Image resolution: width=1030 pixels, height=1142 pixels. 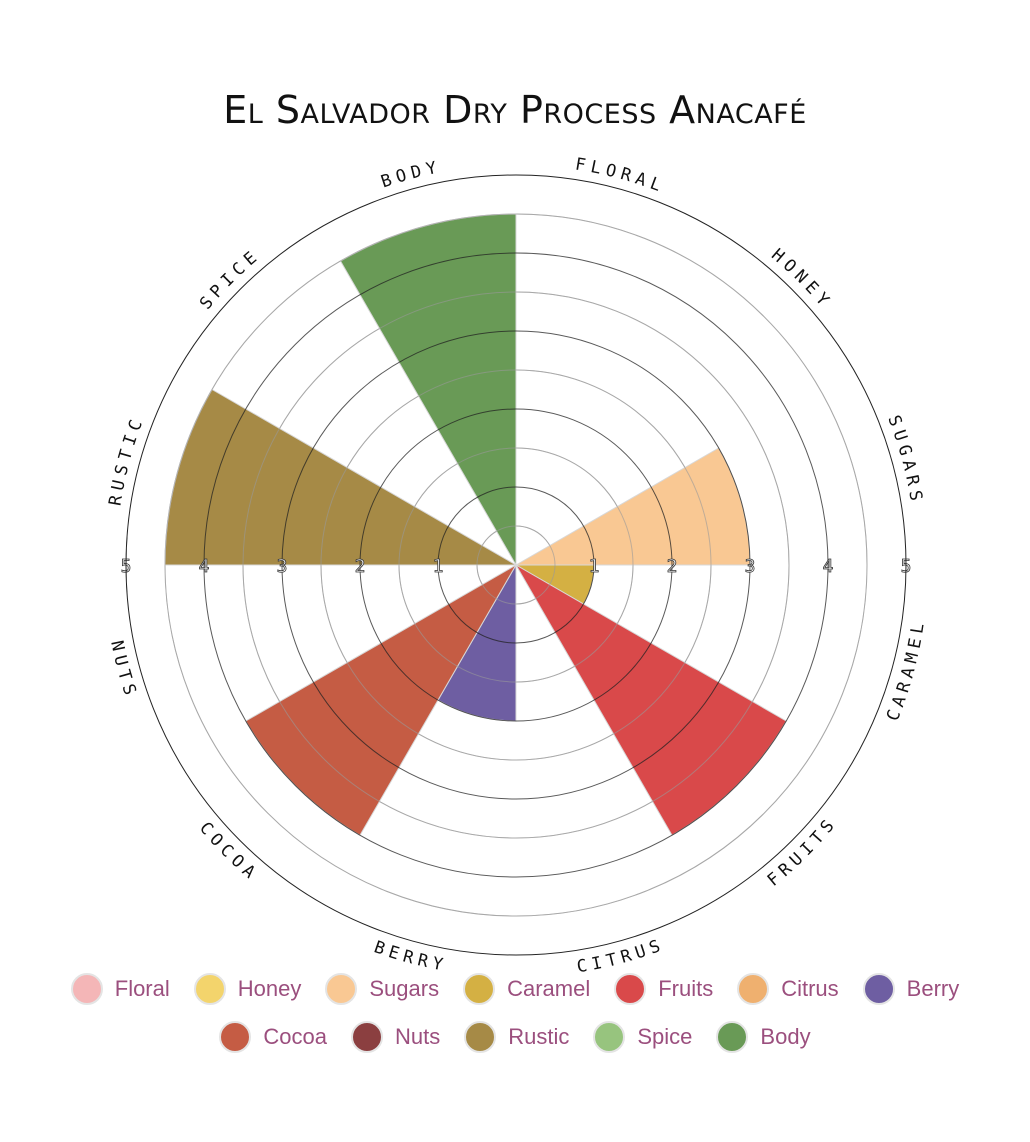 I want to click on category-label-sugars: SUGARS, so click(x=904, y=460).